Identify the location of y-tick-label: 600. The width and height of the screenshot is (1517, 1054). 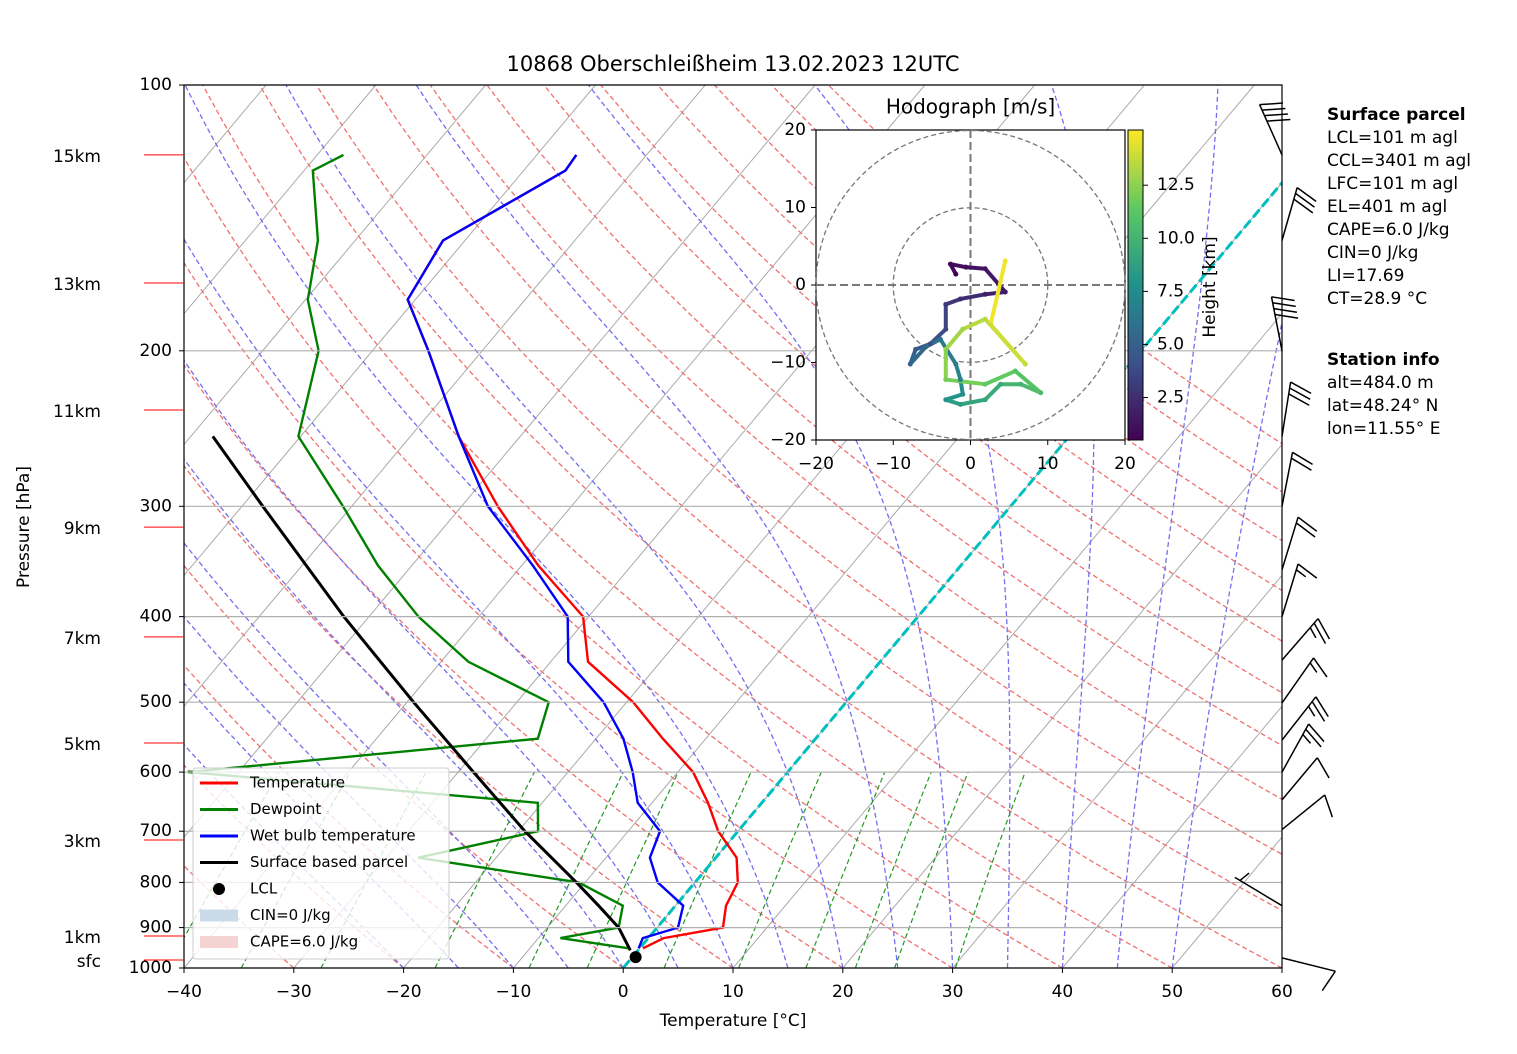
(156, 772).